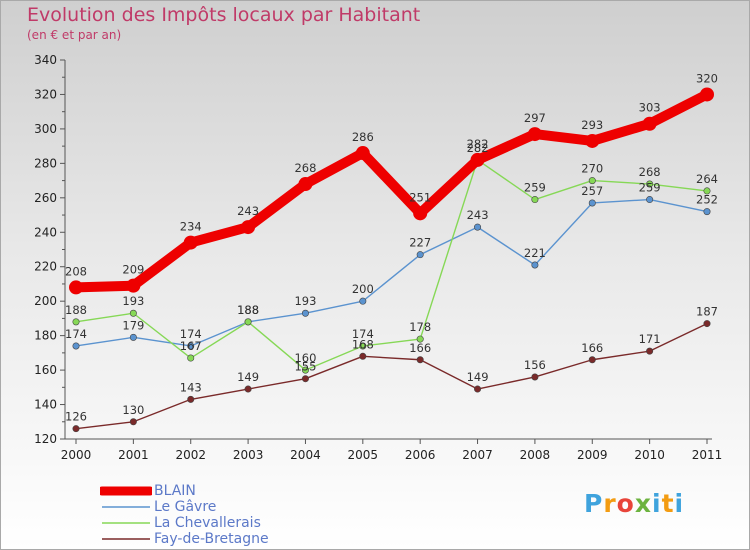  Describe the element at coordinates (133, 301) in the screenshot. I see `data-label-la-chevallerais: 193` at that location.